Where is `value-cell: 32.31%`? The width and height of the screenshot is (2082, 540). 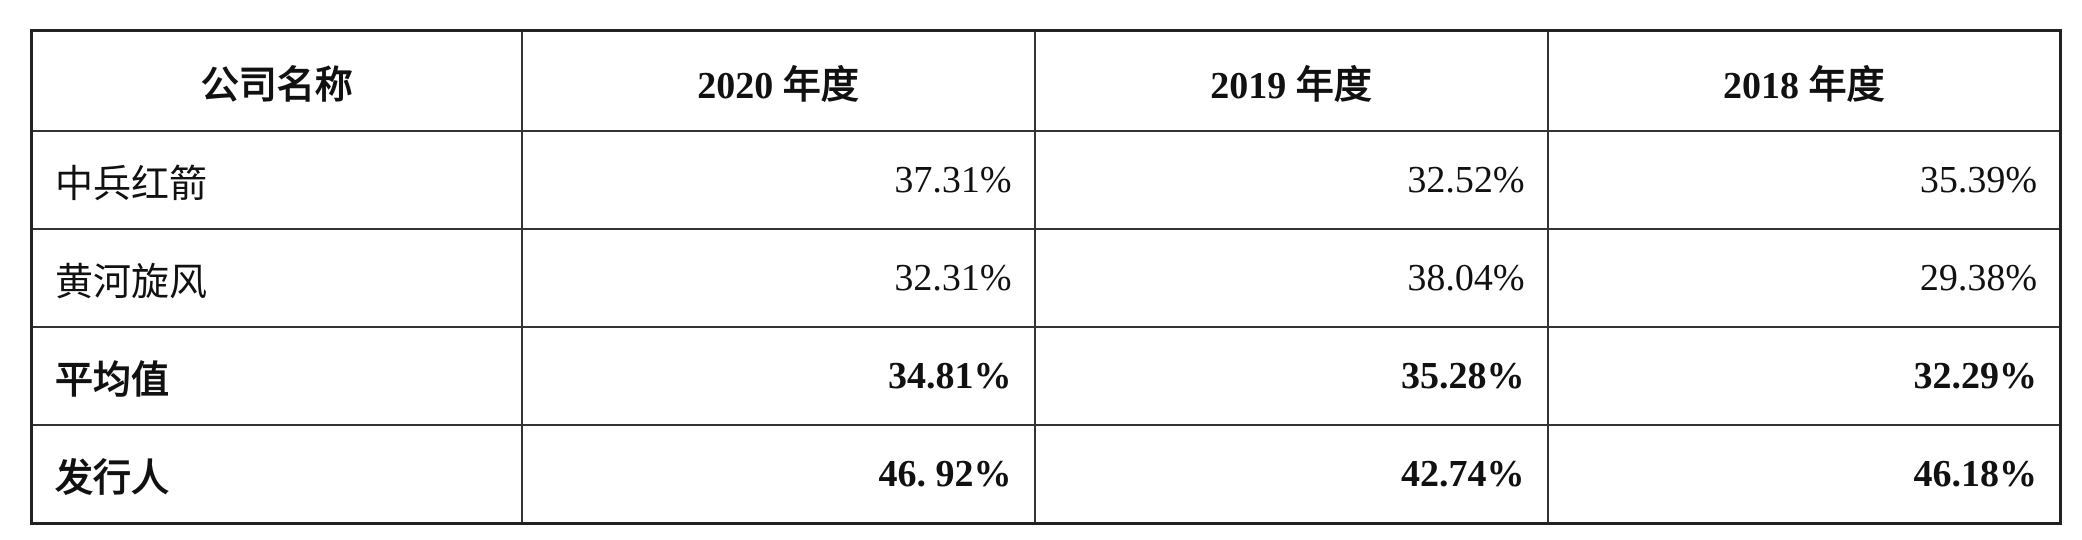 value-cell: 32.31% is located at coordinates (778, 278).